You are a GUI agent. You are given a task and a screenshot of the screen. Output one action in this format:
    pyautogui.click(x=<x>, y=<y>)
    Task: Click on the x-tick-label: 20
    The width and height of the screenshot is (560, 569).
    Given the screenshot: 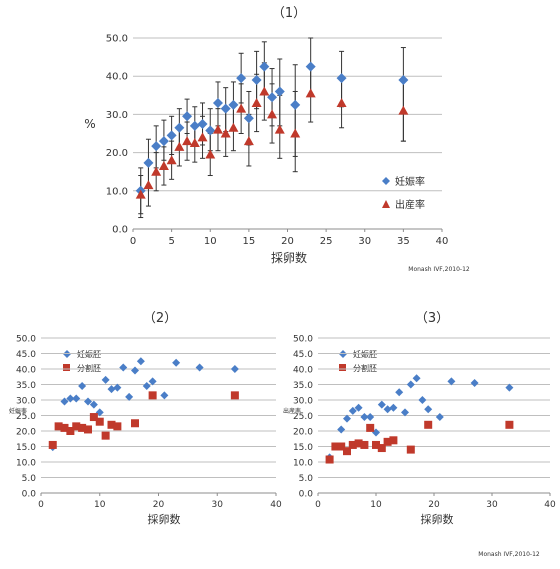 What is the action you would take?
    pyautogui.click(x=159, y=505)
    